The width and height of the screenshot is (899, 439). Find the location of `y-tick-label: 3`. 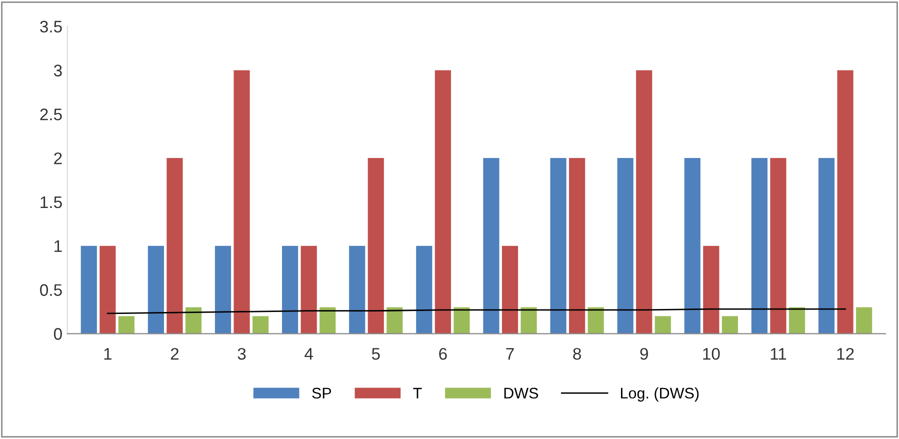

y-tick-label: 3 is located at coordinates (58, 70).